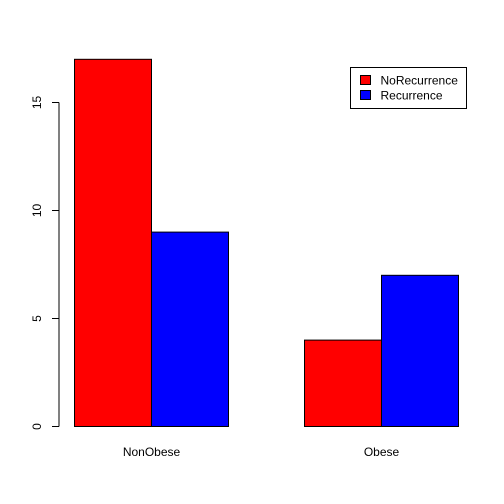 This screenshot has width=504, height=504. I want to click on legend-box, so click(408, 88).